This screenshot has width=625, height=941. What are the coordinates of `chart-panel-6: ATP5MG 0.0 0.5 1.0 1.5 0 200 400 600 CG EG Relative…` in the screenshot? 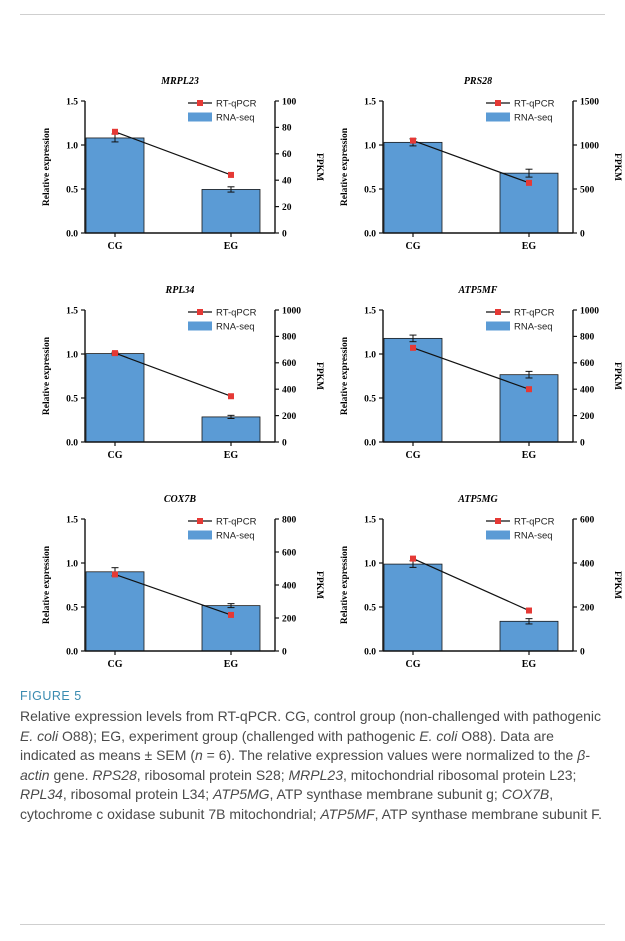 It's located at (481, 582).